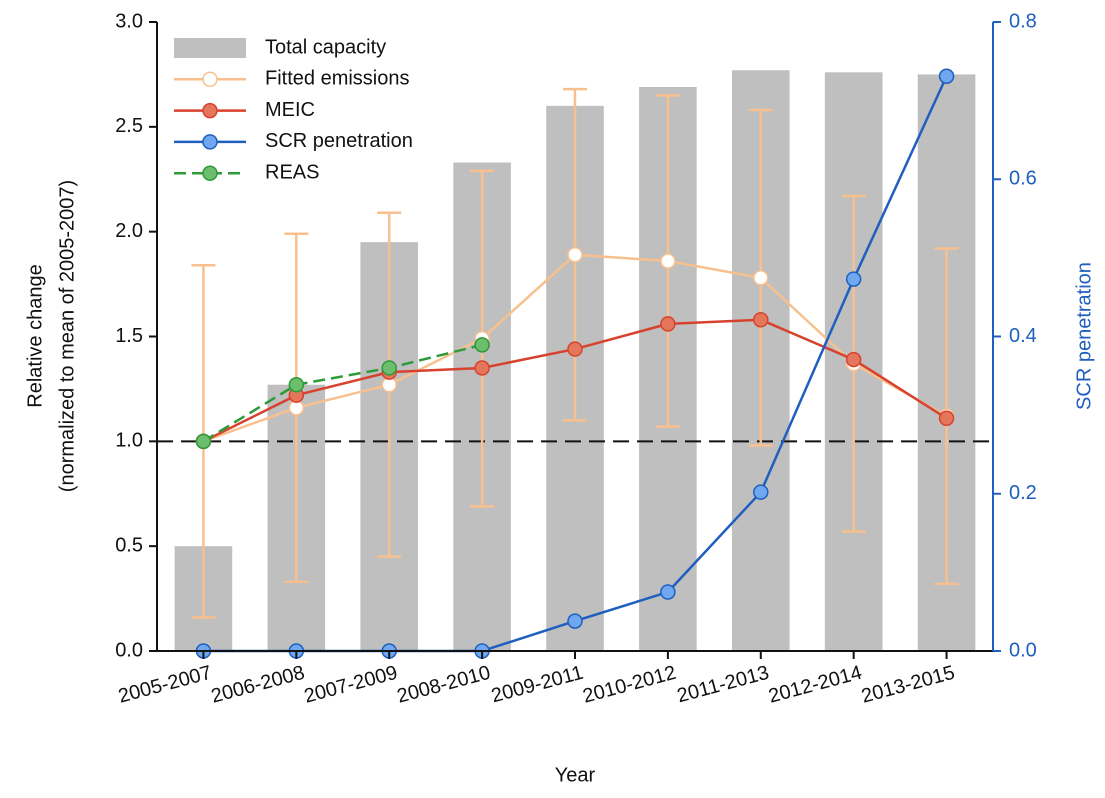 This screenshot has height=798, width=1105. What do you see at coordinates (290, 110) in the screenshot?
I see `legend-label: MEIC` at bounding box center [290, 110].